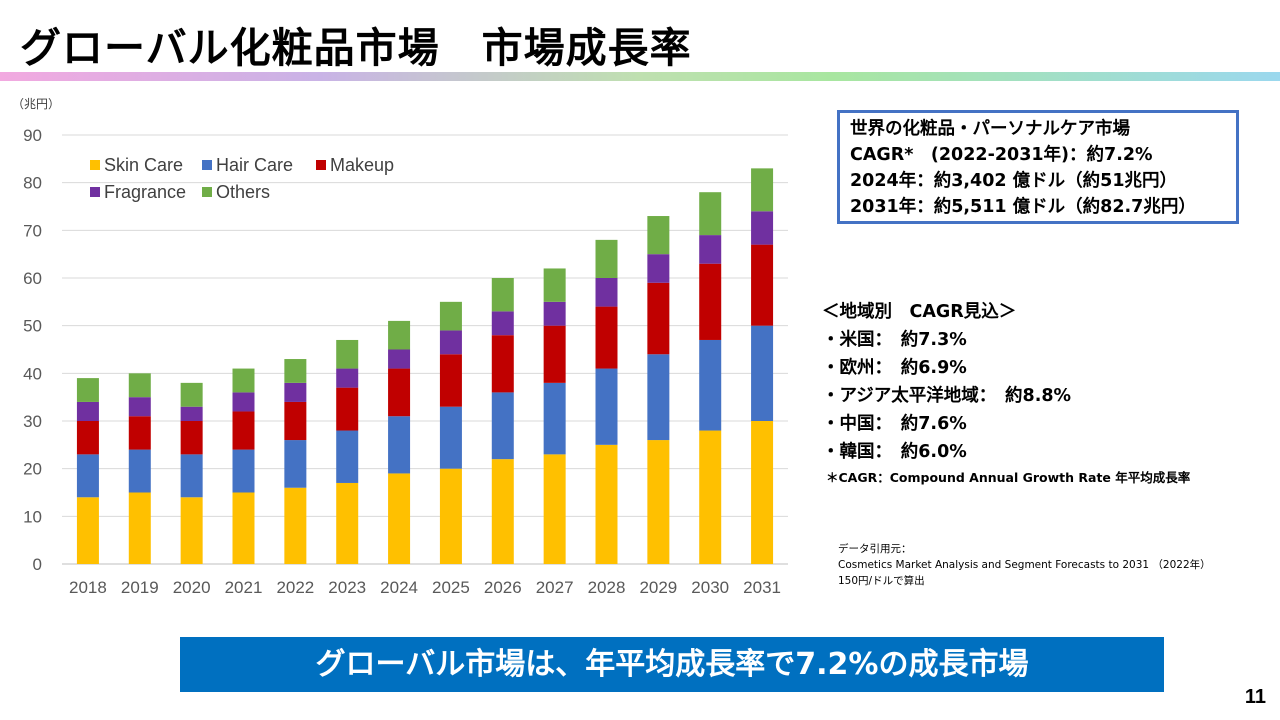  I want to click on page-number: 11, so click(1255, 697).